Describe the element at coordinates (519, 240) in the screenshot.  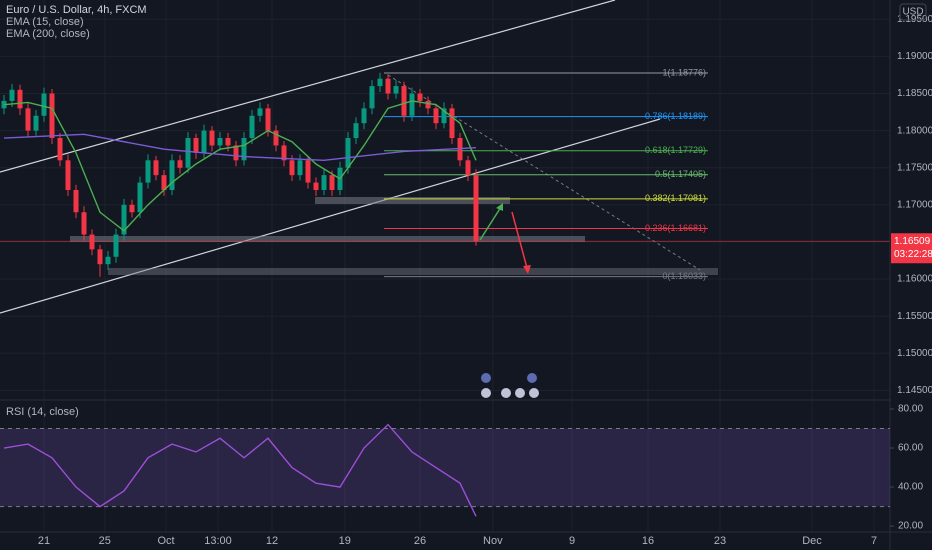
I see `arrow-down` at that location.